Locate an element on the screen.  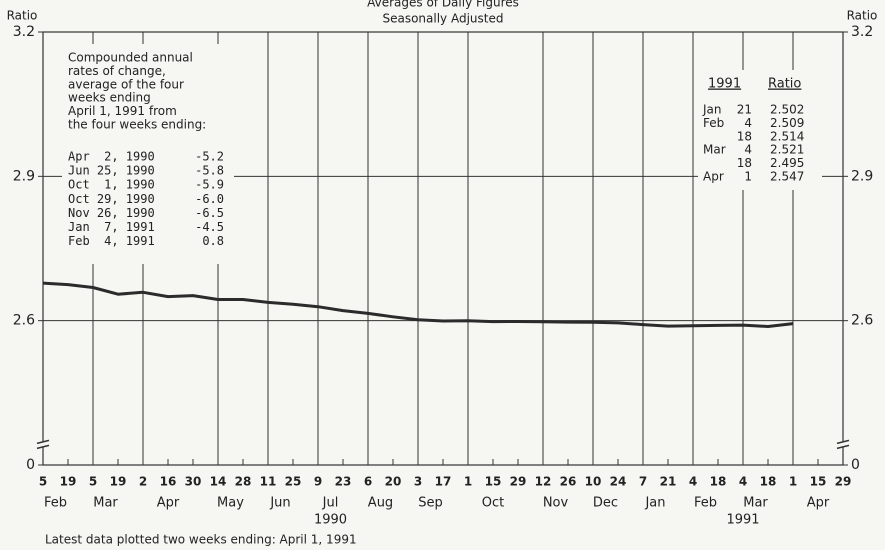
table-ratio: 2.521 is located at coordinates (787, 150).